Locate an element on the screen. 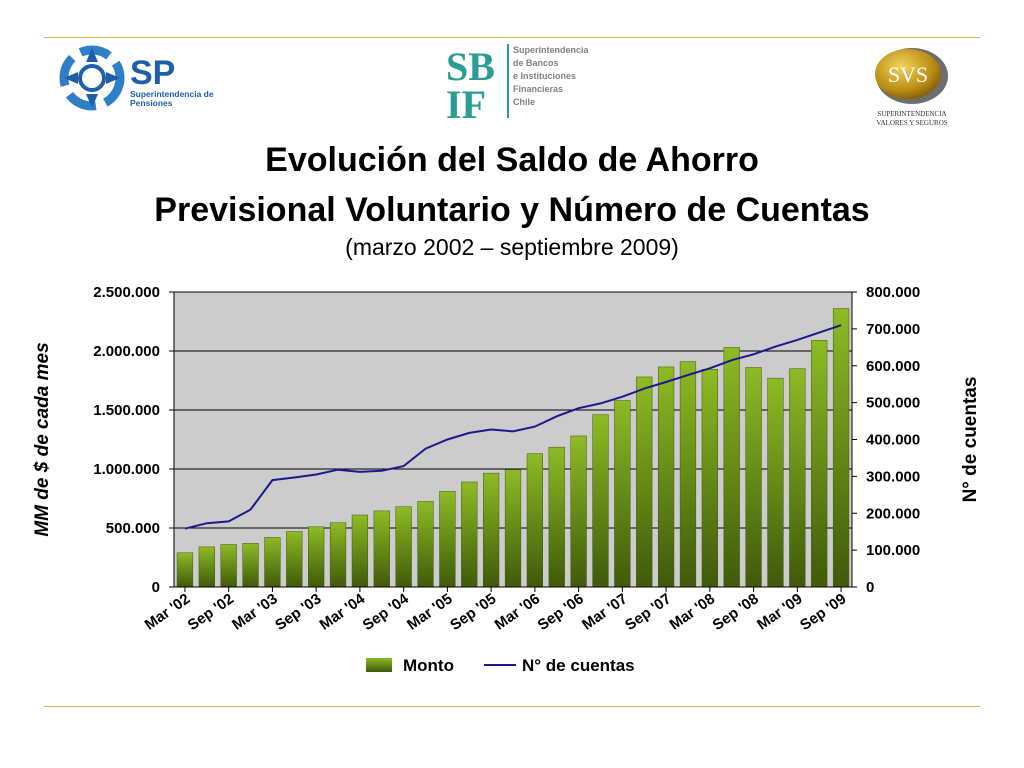 This screenshot has height=768, width=1024. x-tick-label: Sep '04 is located at coordinates (386, 612).